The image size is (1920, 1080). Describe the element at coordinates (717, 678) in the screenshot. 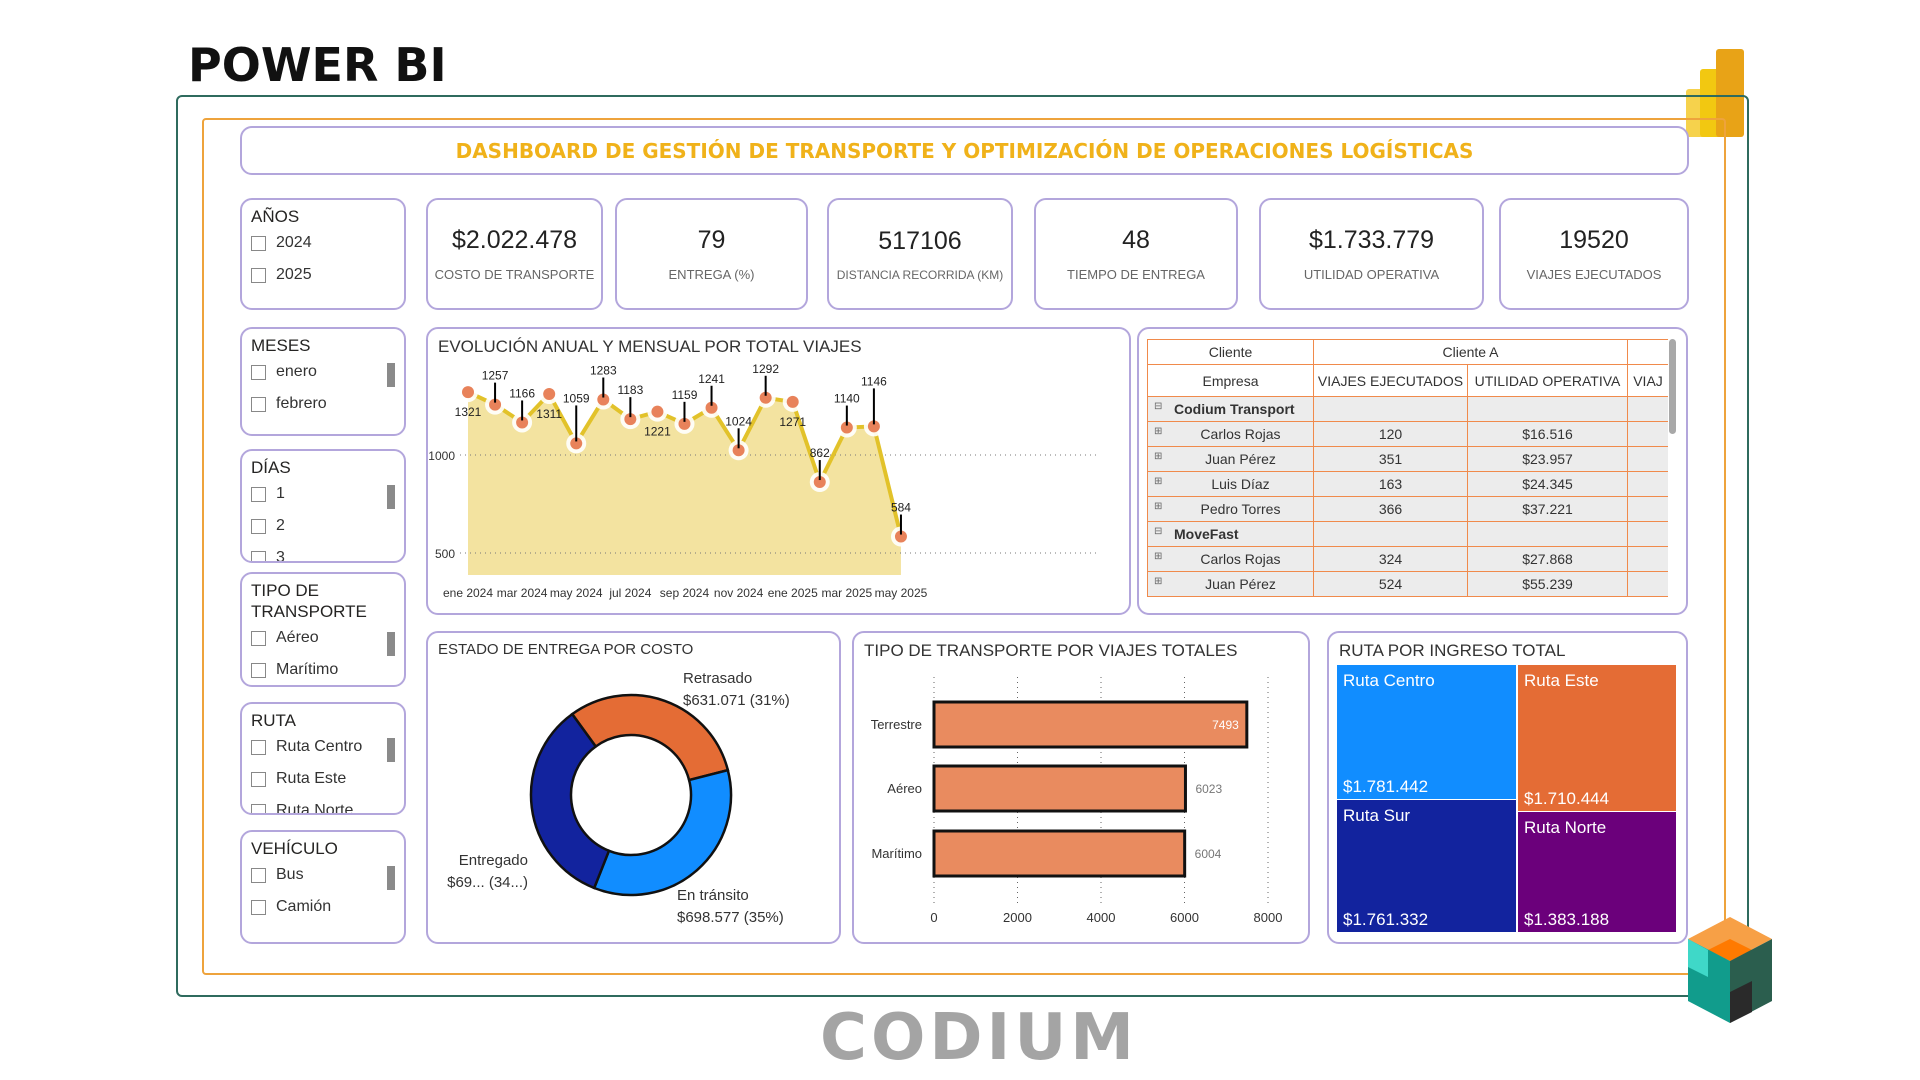

I see `slice-name: Retrasado` at that location.